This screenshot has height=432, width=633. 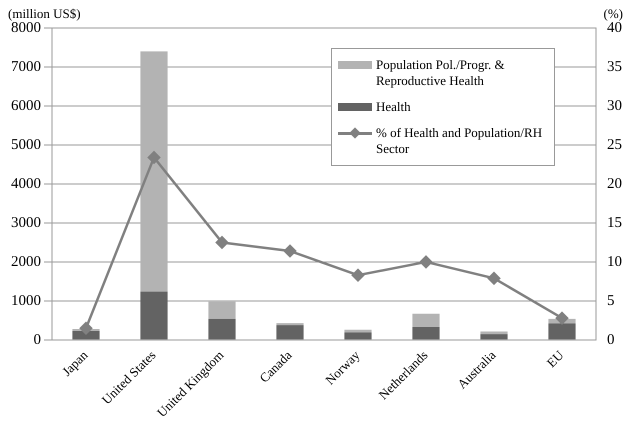 I want to click on y2-tick-label: 10, so click(x=614, y=262).